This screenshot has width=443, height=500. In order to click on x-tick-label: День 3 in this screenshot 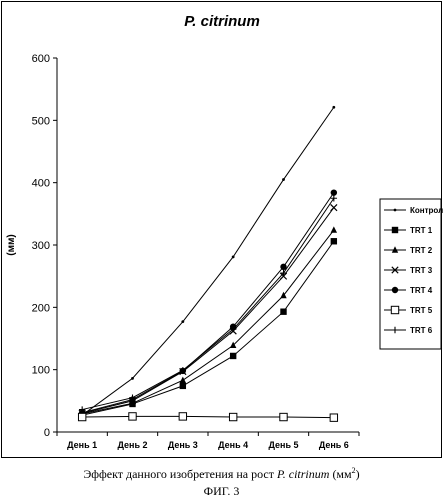, I will do `click(183, 445)`.